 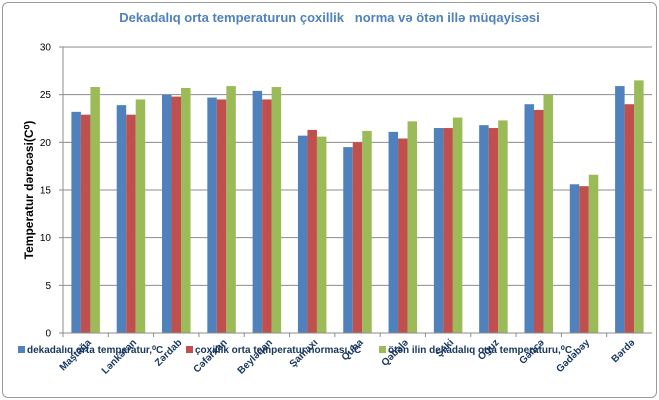 I want to click on y-tick-label: 20, so click(x=46, y=143).